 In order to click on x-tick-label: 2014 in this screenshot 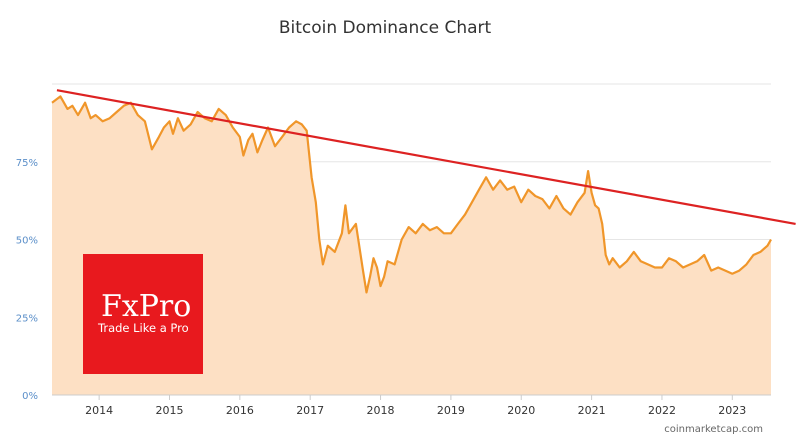, I will do `click(99, 410)`.